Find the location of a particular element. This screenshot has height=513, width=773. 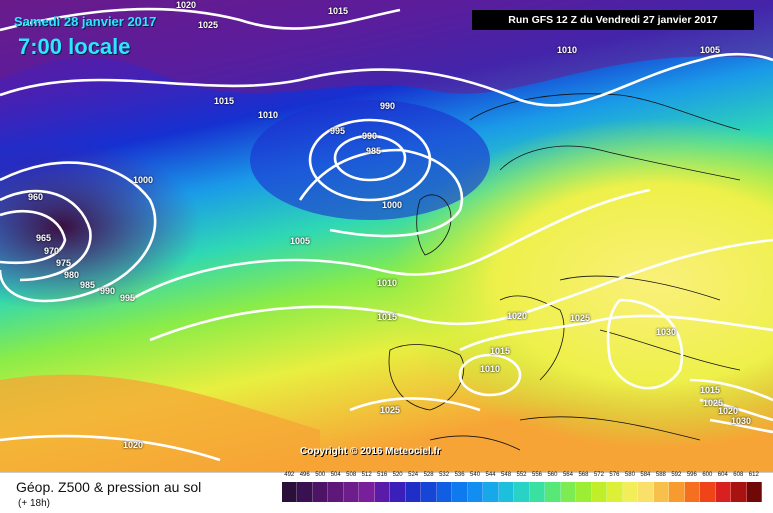

scale-cell: 588 is located at coordinates (661, 487).